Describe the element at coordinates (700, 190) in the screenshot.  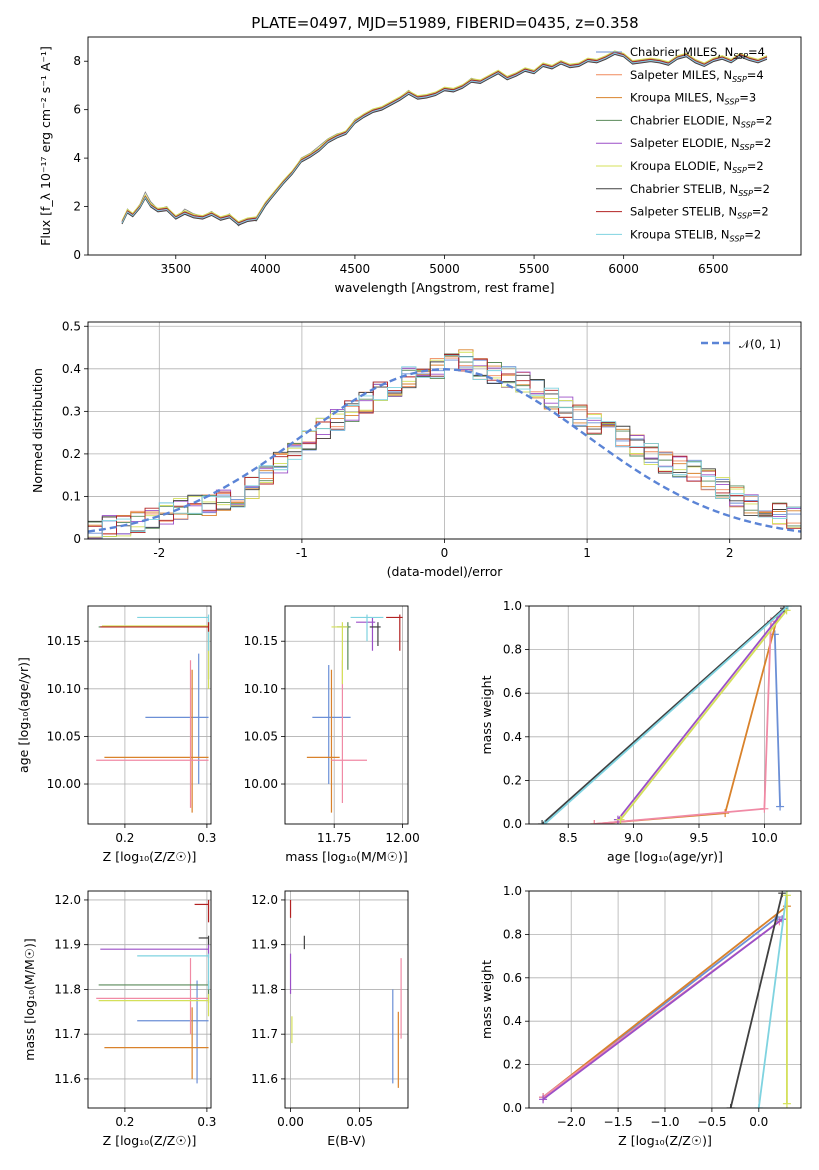
I see `legend-entry: Chabrier STELIB, NSSP=2` at that location.